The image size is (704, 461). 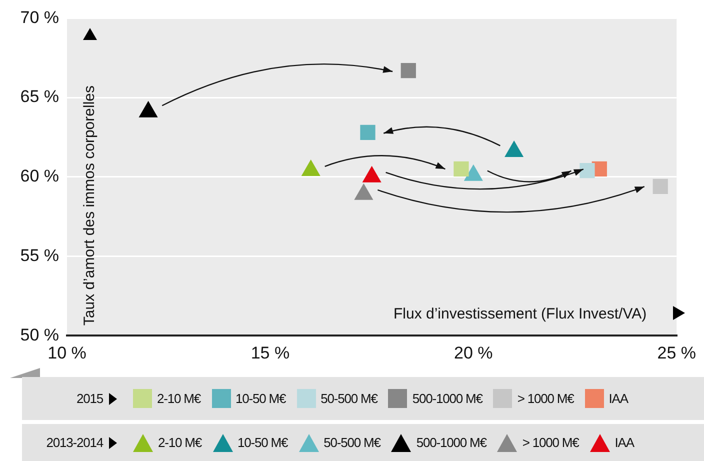 I want to click on y-tick-label: 50 %, so click(x=39, y=334).